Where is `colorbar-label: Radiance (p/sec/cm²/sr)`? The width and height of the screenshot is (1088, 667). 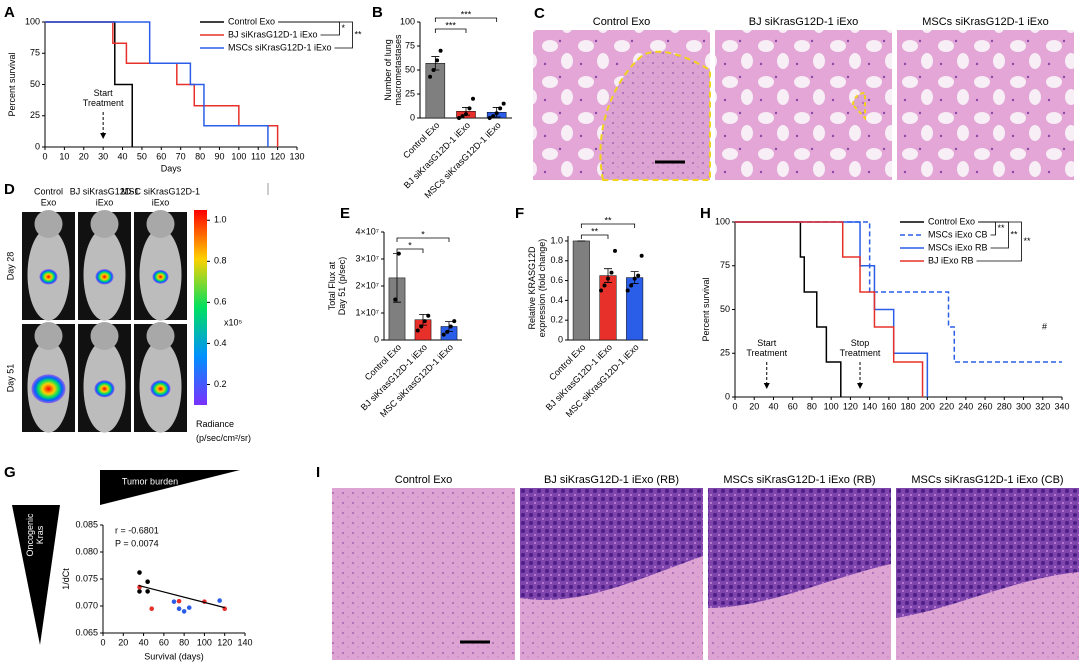
colorbar-label: Radiance (p/sec/cm²/sr) is located at coordinates (223, 431).